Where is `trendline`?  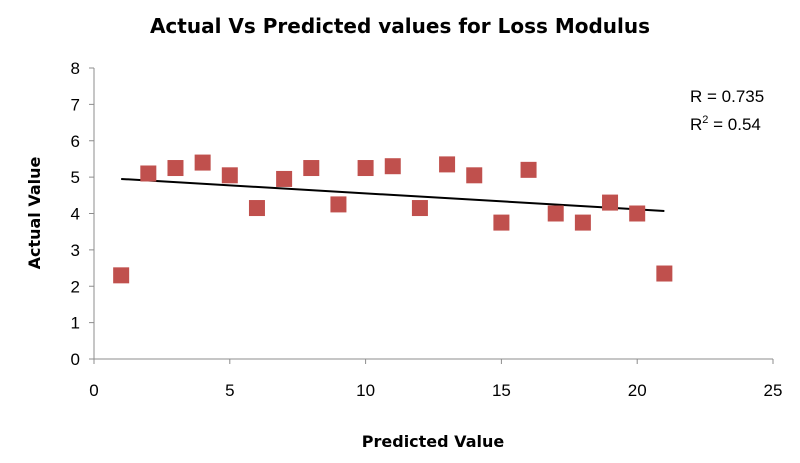
trendline is located at coordinates (393, 194).